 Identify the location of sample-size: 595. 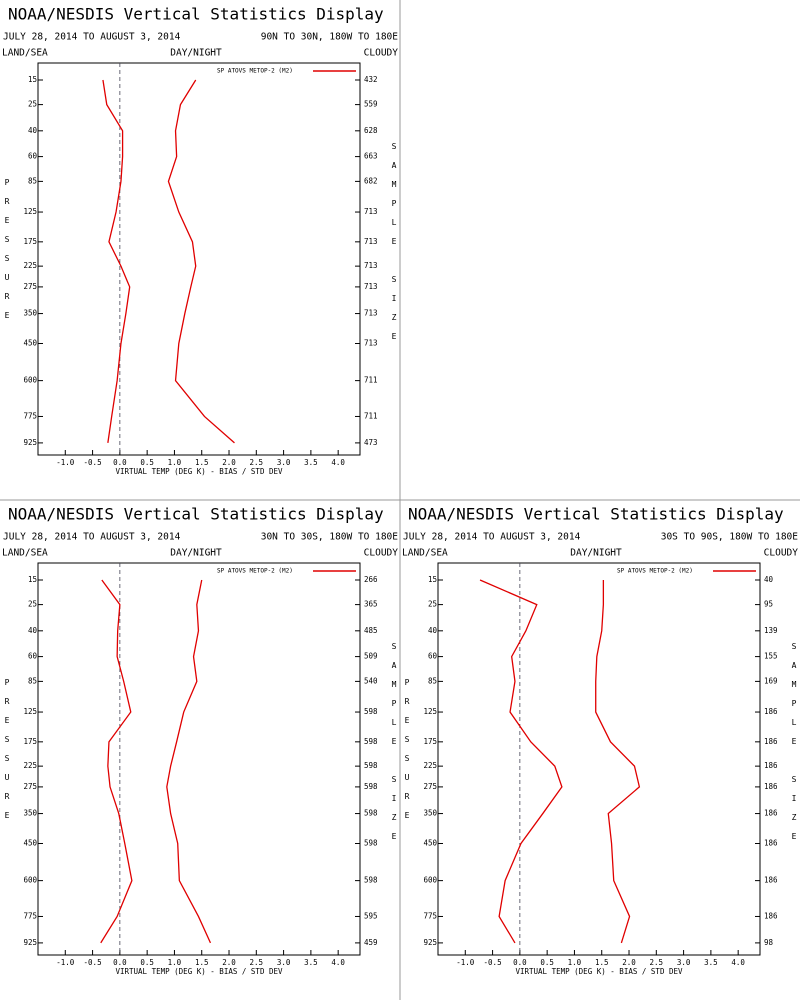
(371, 915).